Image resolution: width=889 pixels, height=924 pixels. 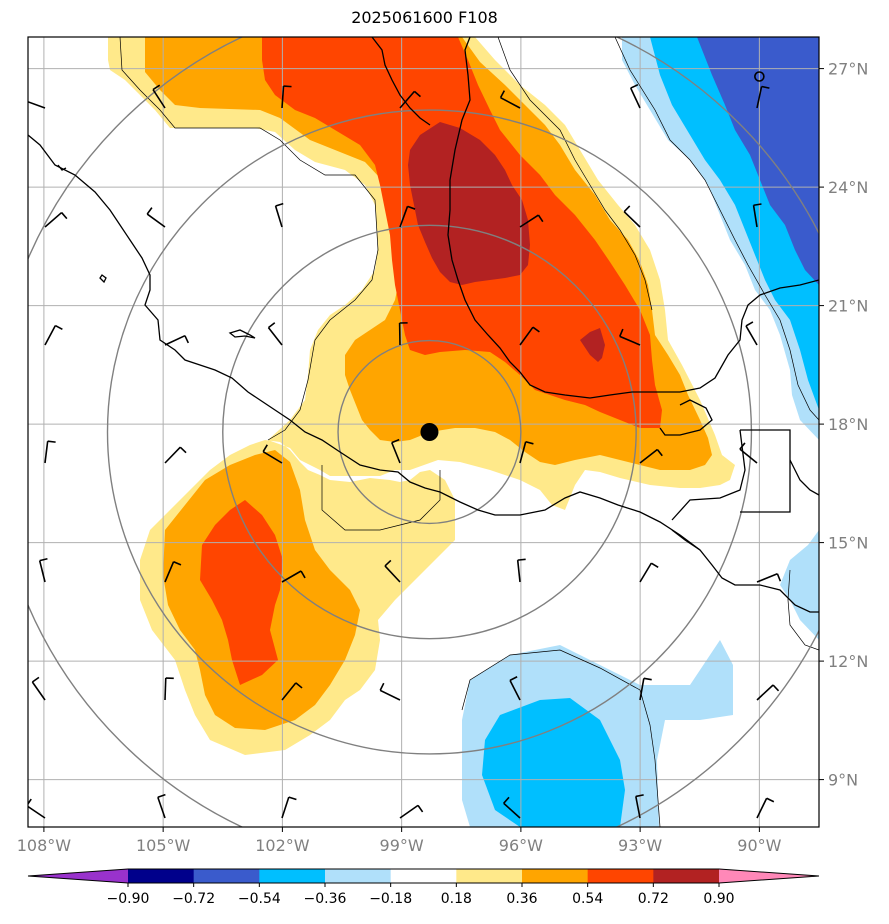 What do you see at coordinates (456, 899) in the screenshot?
I see `colorbar-tick-label: 0.18` at bounding box center [456, 899].